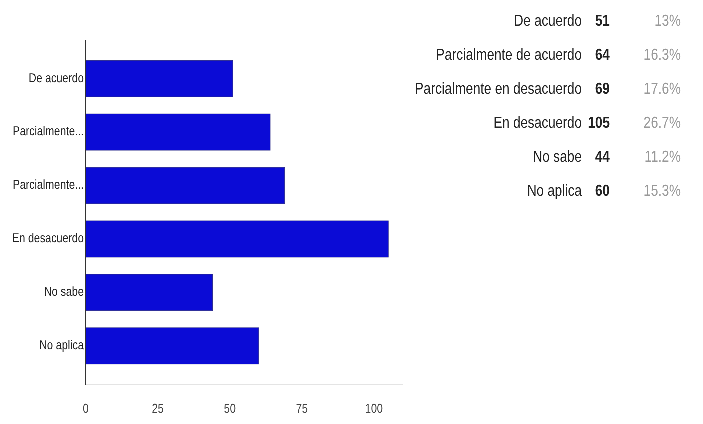 The width and height of the screenshot is (703, 424). What do you see at coordinates (230, 408) in the screenshot?
I see `x-tick-label: 50` at bounding box center [230, 408].